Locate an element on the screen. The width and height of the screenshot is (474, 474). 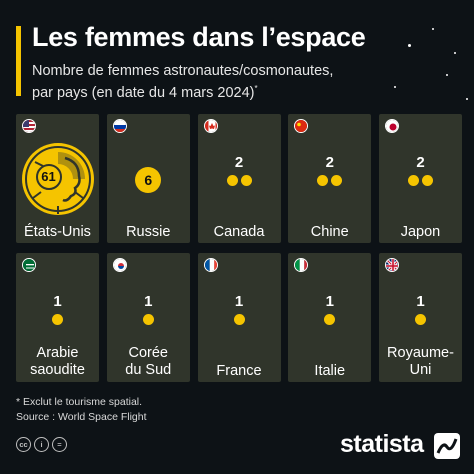
country-name: Japon is located at coordinates (420, 232).